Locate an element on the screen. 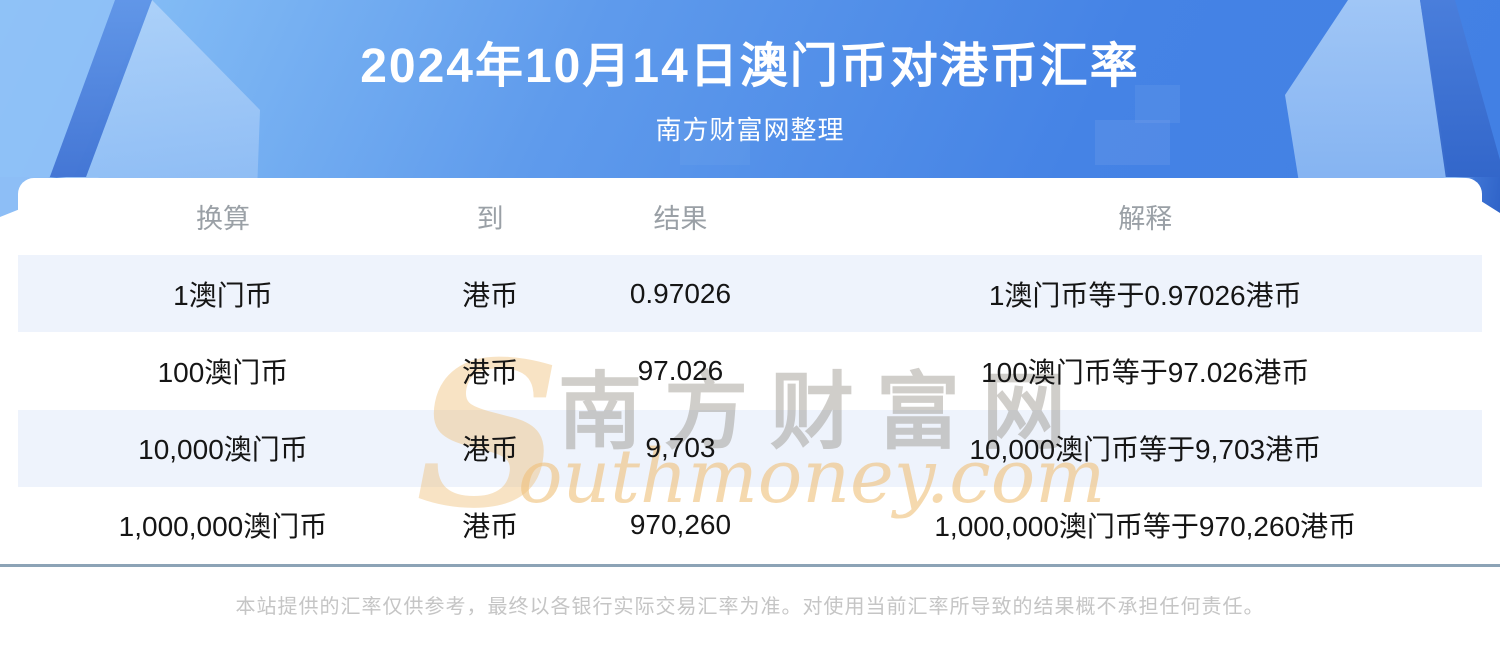  column-header-explain: 解释 is located at coordinates (1145, 219).